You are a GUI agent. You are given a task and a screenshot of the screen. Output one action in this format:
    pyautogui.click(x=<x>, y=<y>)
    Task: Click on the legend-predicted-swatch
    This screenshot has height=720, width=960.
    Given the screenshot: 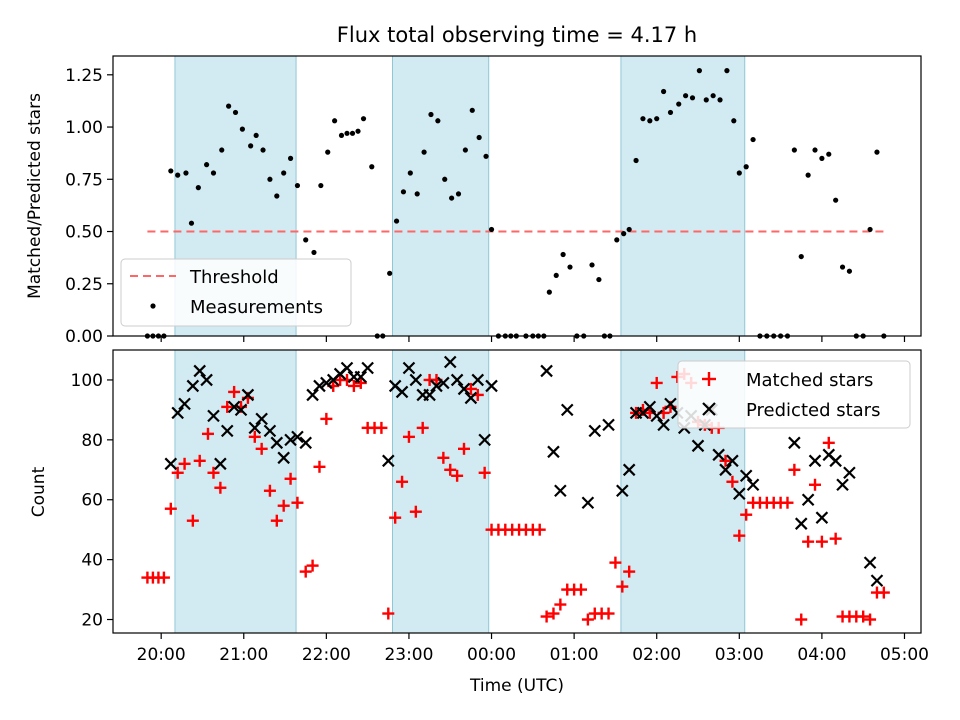 What is the action you would take?
    pyautogui.click(x=709, y=409)
    